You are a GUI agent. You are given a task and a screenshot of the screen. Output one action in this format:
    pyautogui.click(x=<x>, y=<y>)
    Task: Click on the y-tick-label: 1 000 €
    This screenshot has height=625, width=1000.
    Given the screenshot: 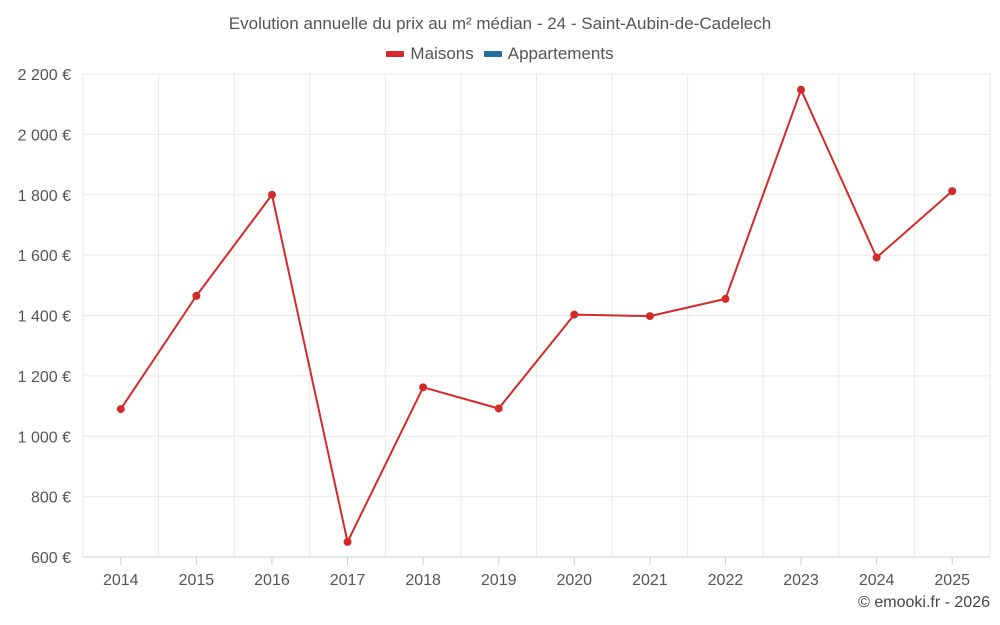 What is the action you would take?
    pyautogui.click(x=44, y=437)
    